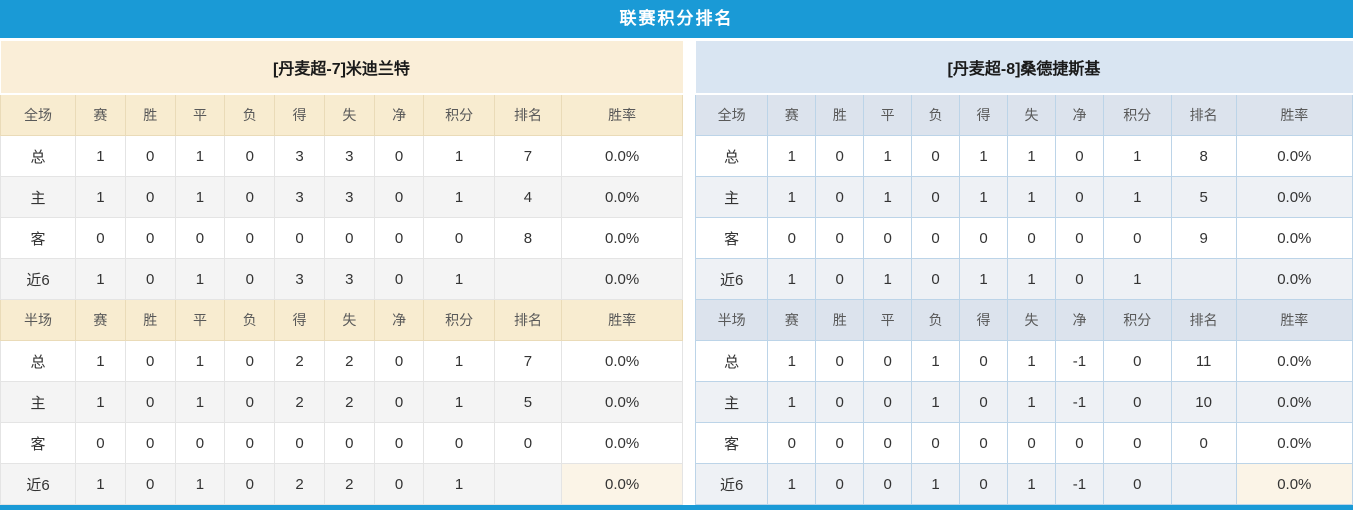  Describe the element at coordinates (689, 273) in the screenshot. I see `panel-divider` at that location.